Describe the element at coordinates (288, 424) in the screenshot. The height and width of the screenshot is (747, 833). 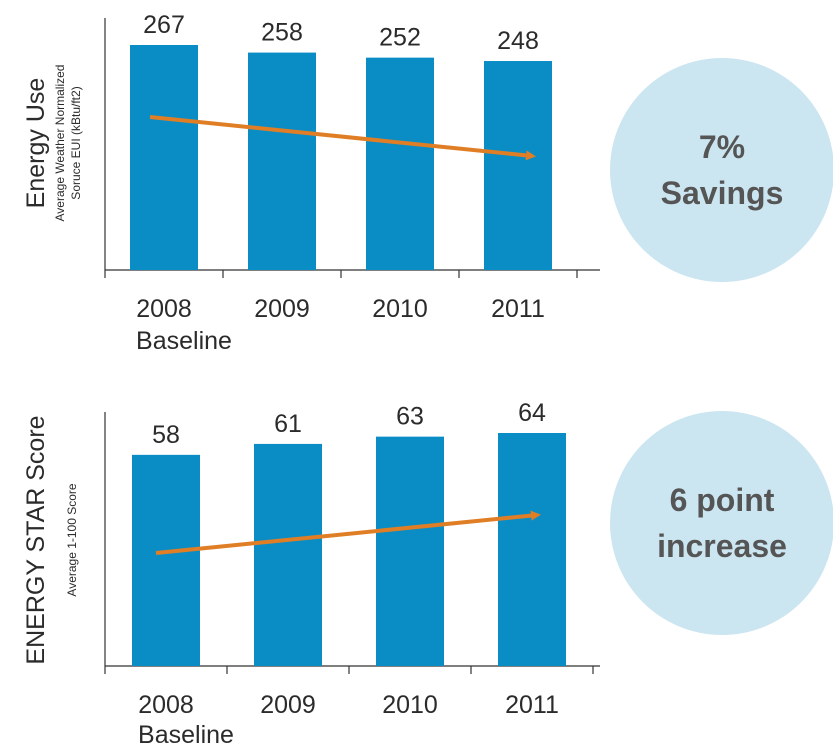
I see `data-label: 61` at that location.